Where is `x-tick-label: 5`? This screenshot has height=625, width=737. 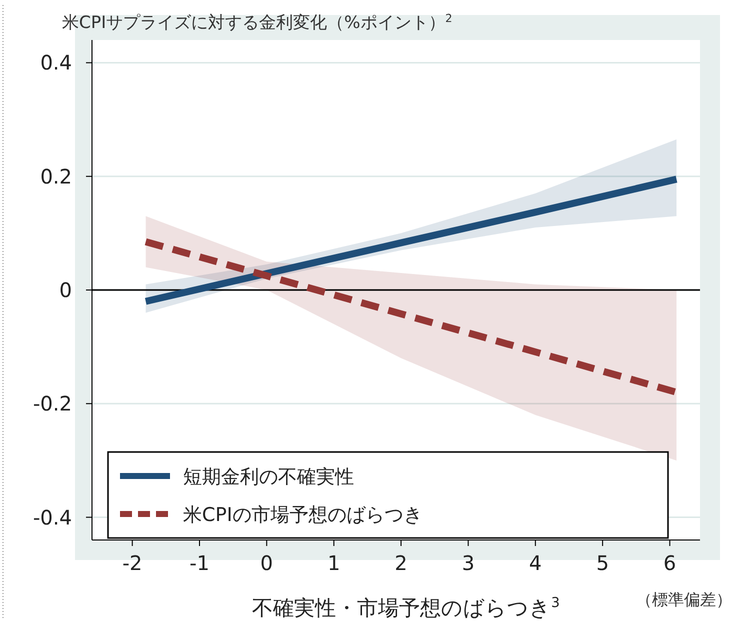 x-tick-label: 5 is located at coordinates (602, 563).